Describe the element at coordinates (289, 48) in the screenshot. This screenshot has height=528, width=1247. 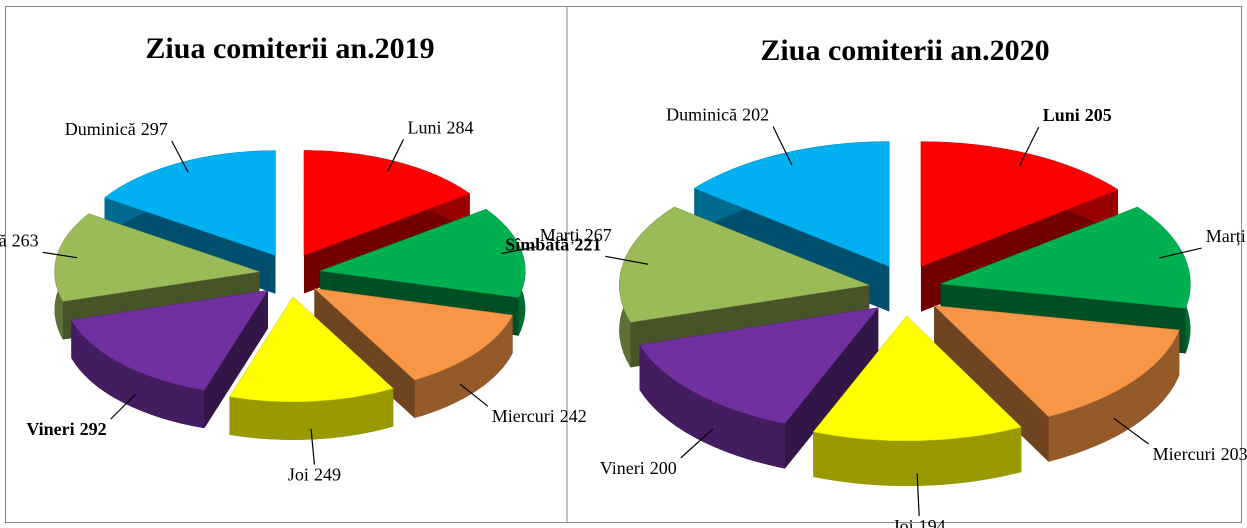
I see `chart-title: Ziua comiterii an.2019` at that location.